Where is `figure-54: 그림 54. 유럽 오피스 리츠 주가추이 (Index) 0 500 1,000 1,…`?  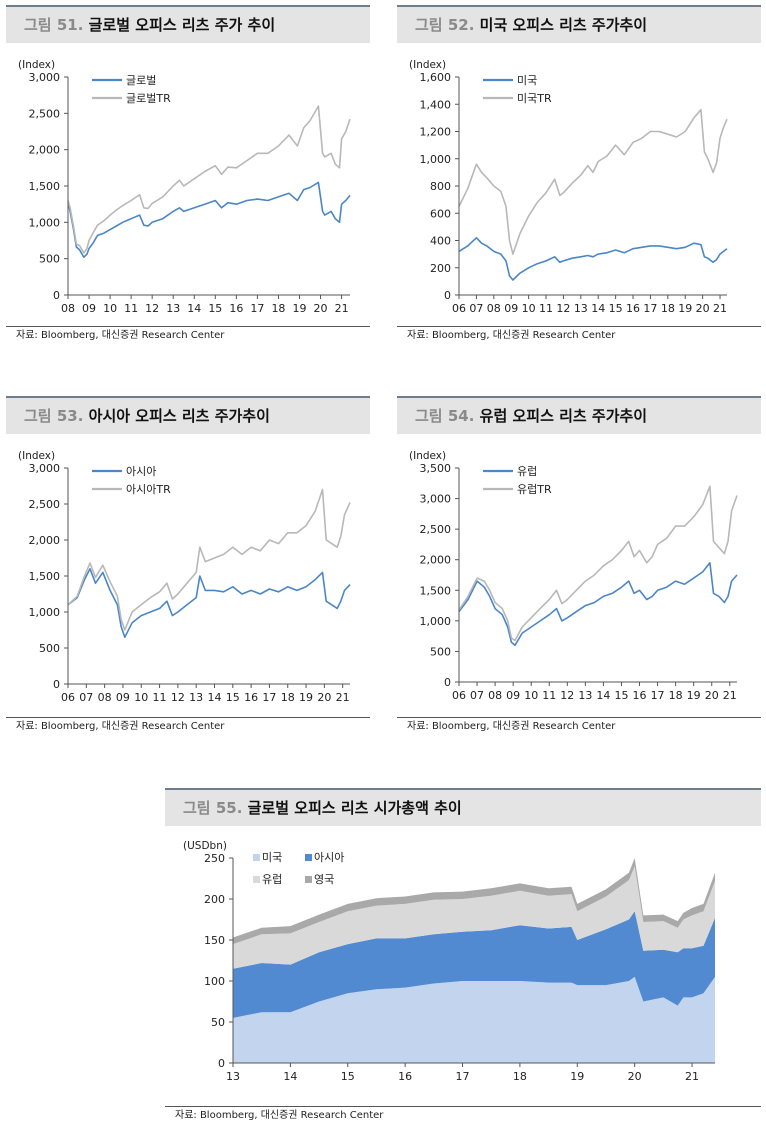 figure-54: 그림 54. 유럽 오피스 리츠 주가추이 (Index) 0 500 1,000 1,… is located at coordinates (579, 566).